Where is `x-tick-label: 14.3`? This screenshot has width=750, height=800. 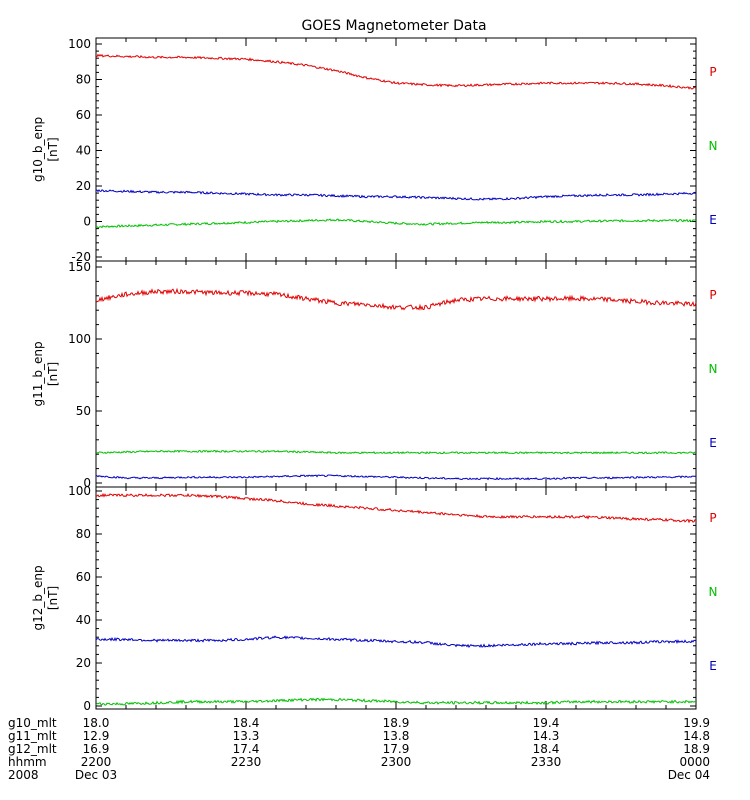
x-tick-label: 14.3 is located at coordinates (546, 736).